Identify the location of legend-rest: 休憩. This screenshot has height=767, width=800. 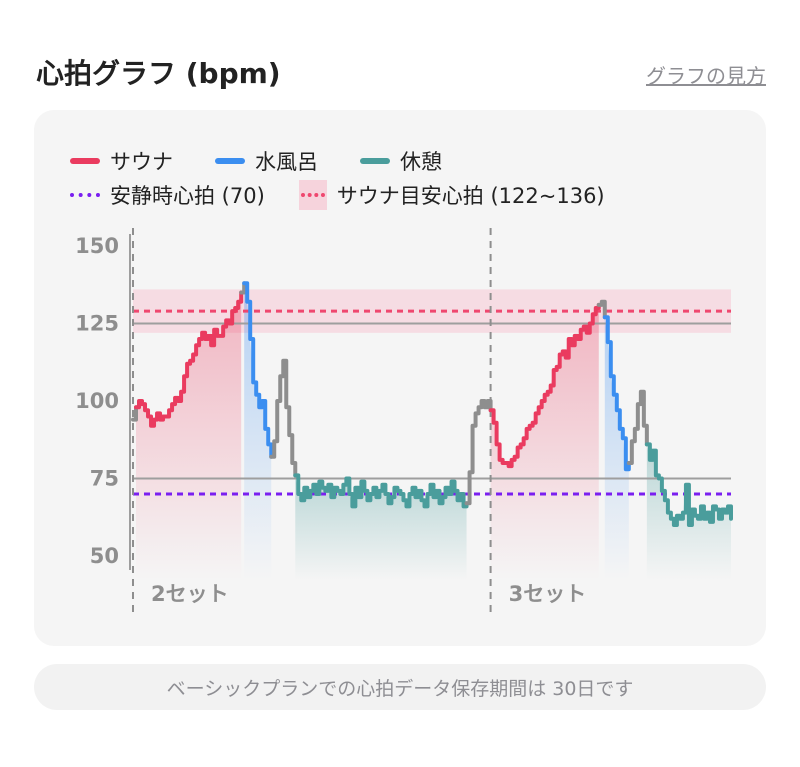
(401, 161).